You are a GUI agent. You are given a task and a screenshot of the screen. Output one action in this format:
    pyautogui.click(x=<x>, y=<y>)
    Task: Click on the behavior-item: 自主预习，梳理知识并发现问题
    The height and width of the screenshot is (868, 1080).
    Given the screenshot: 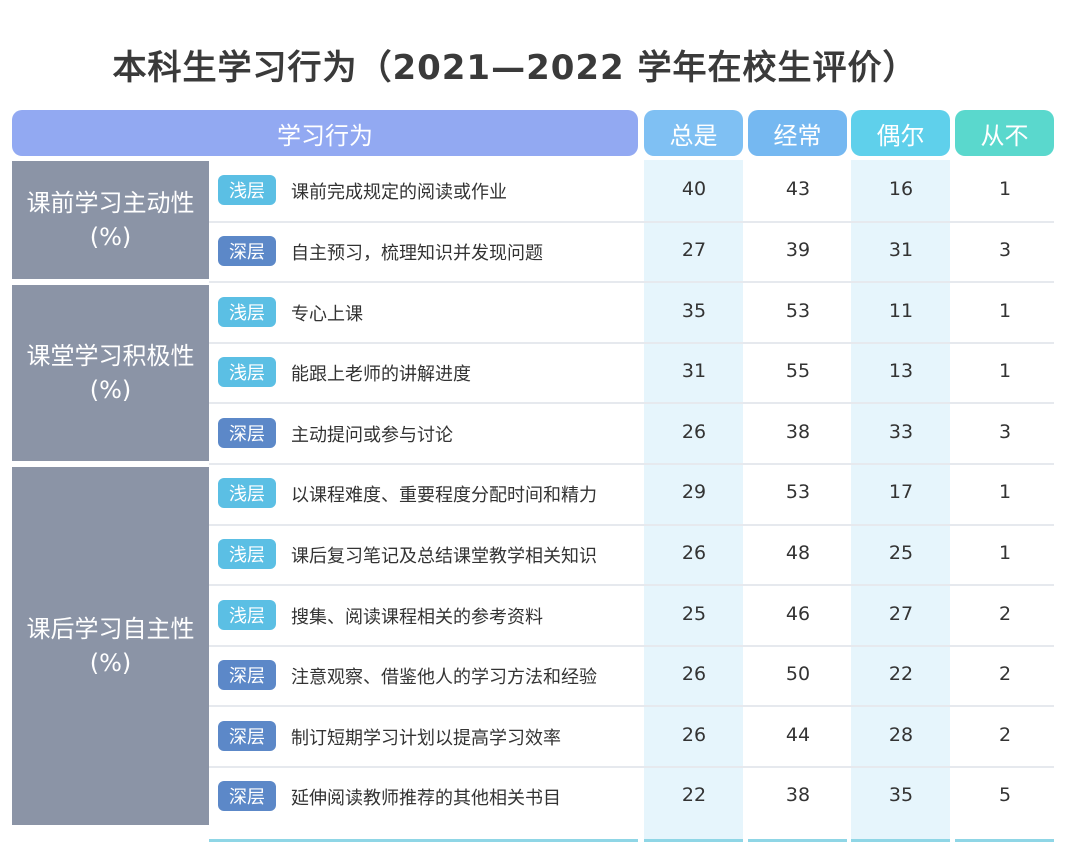 What is the action you would take?
    pyautogui.click(x=417, y=253)
    